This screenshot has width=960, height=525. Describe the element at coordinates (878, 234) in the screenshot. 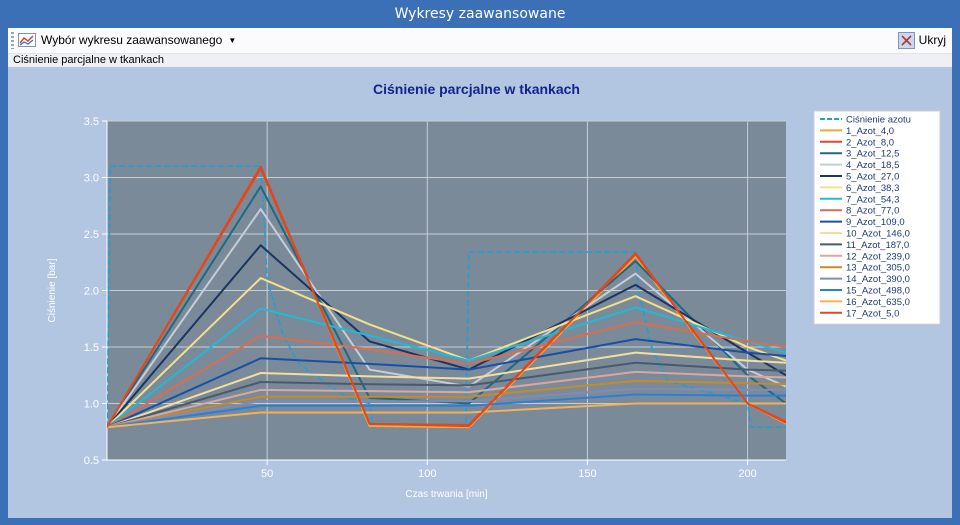

I see `legend-entry: 10_Azot_146,0` at that location.